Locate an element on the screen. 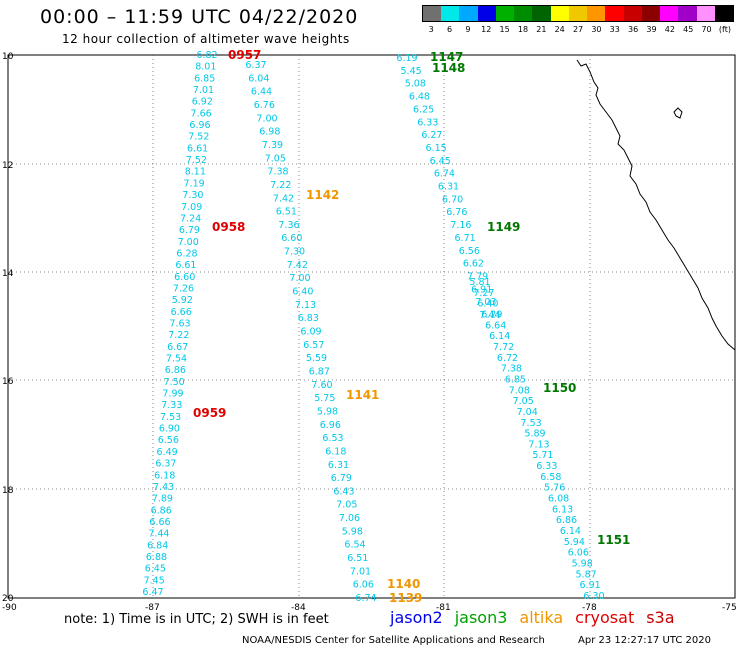 This screenshot has height=650, width=740. wave-height-value: 7.89 is located at coordinates (162, 499).